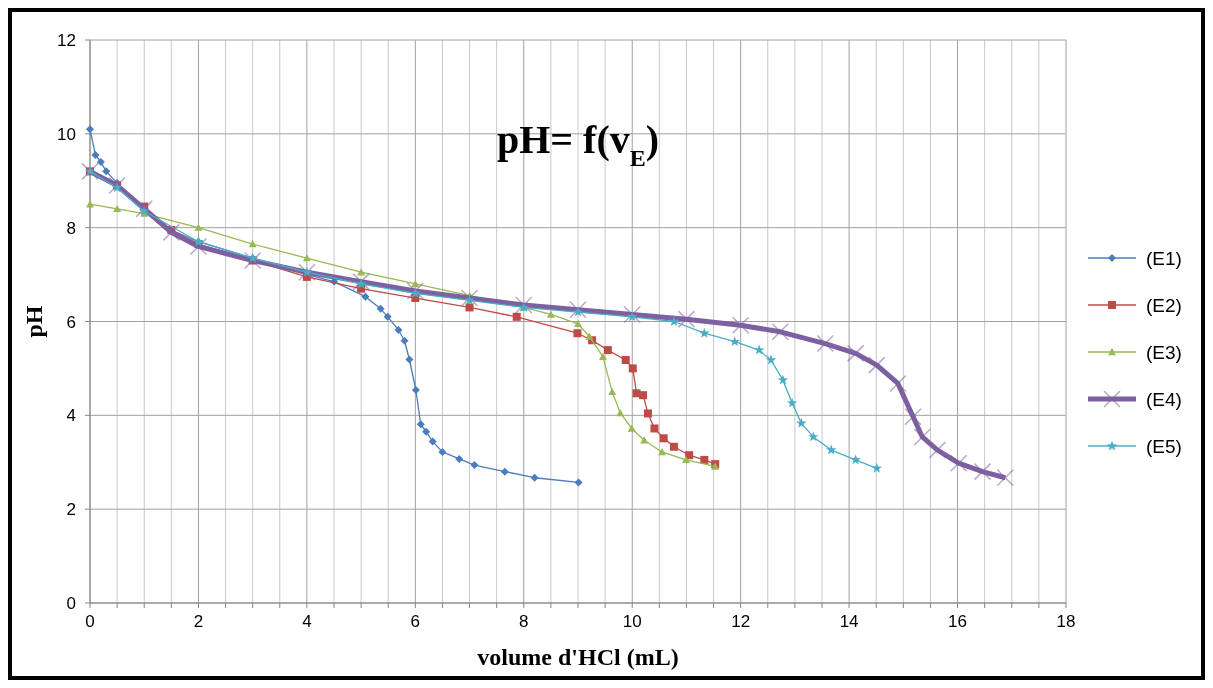  Describe the element at coordinates (578, 144) in the screenshot. I see `text: pH= f(v$_{E}$)` at that location.